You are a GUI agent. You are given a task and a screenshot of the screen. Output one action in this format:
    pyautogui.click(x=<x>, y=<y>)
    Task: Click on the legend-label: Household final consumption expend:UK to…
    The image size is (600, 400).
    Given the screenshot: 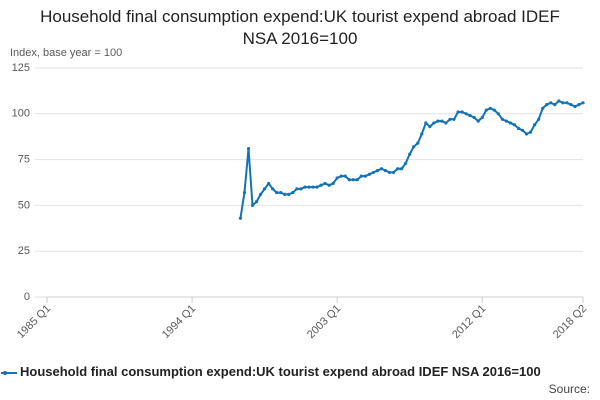 What is the action you would take?
    pyautogui.click(x=280, y=371)
    